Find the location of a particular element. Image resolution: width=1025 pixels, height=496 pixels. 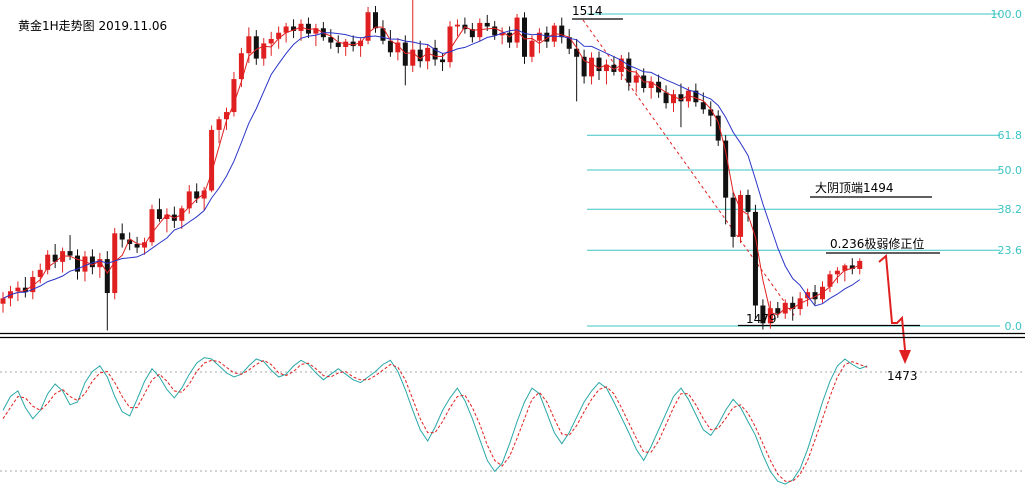

high-label: 1514 is located at coordinates (587, 11).